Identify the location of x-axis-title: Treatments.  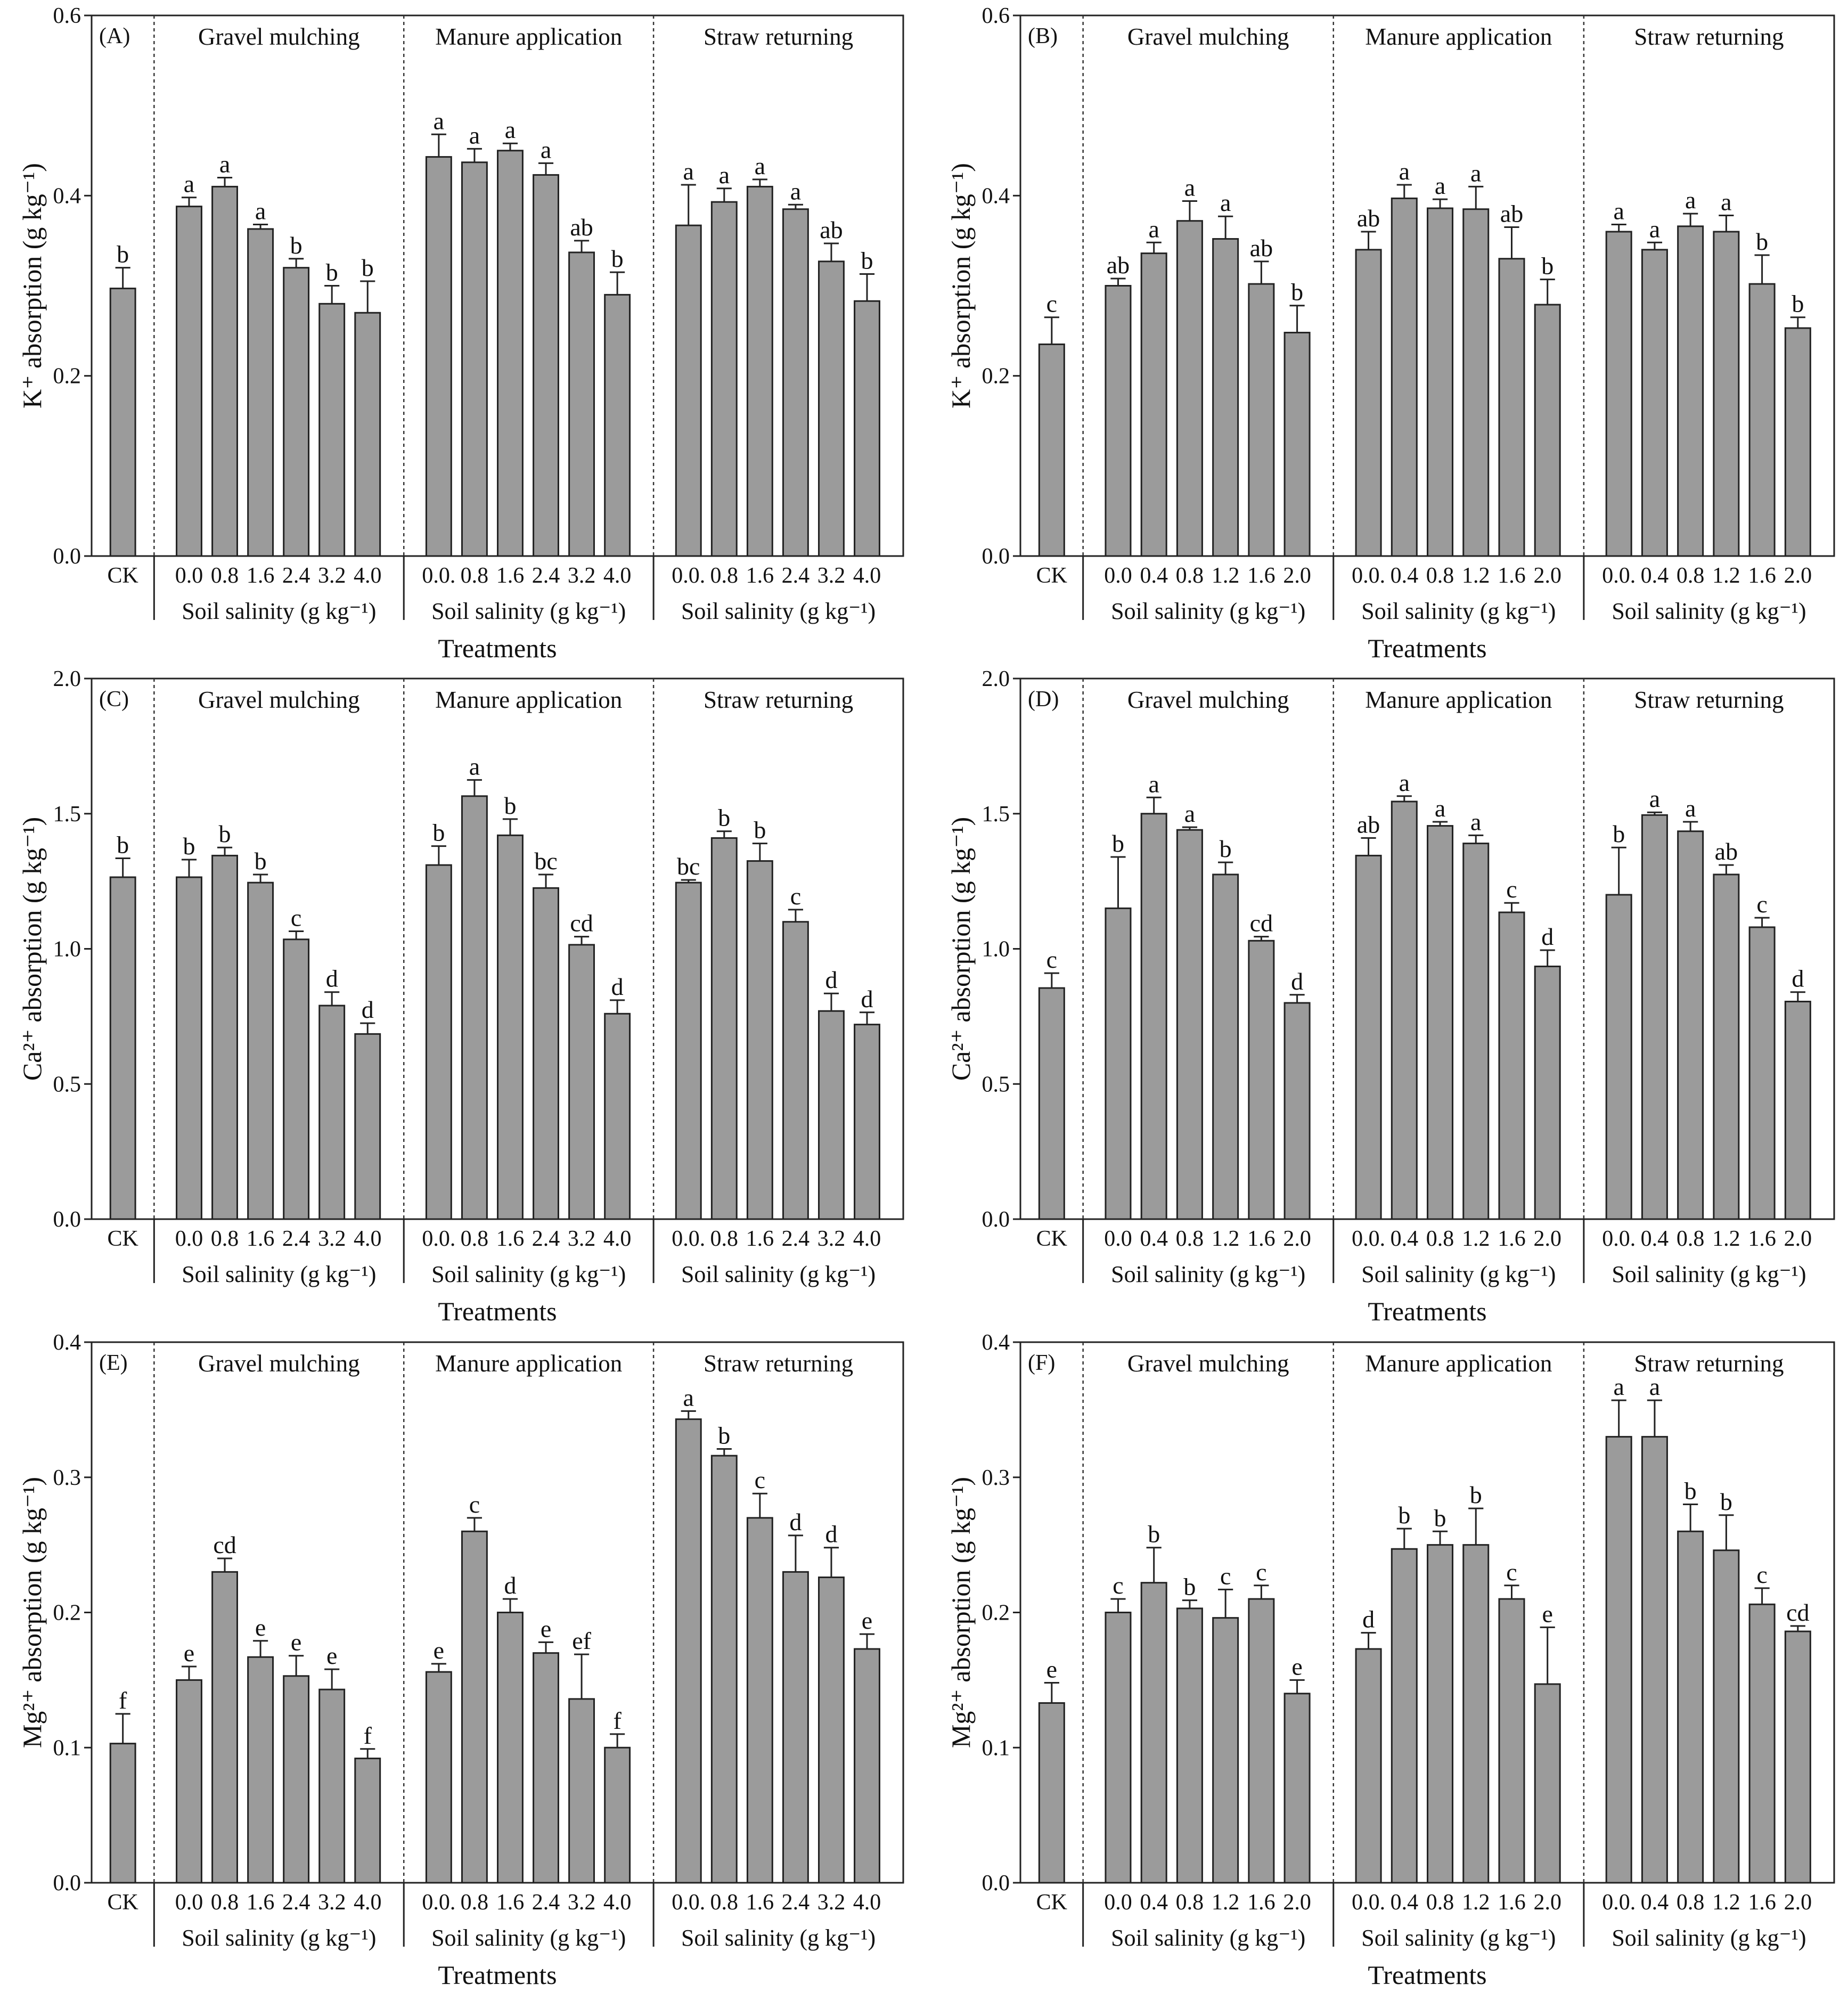
(497, 648).